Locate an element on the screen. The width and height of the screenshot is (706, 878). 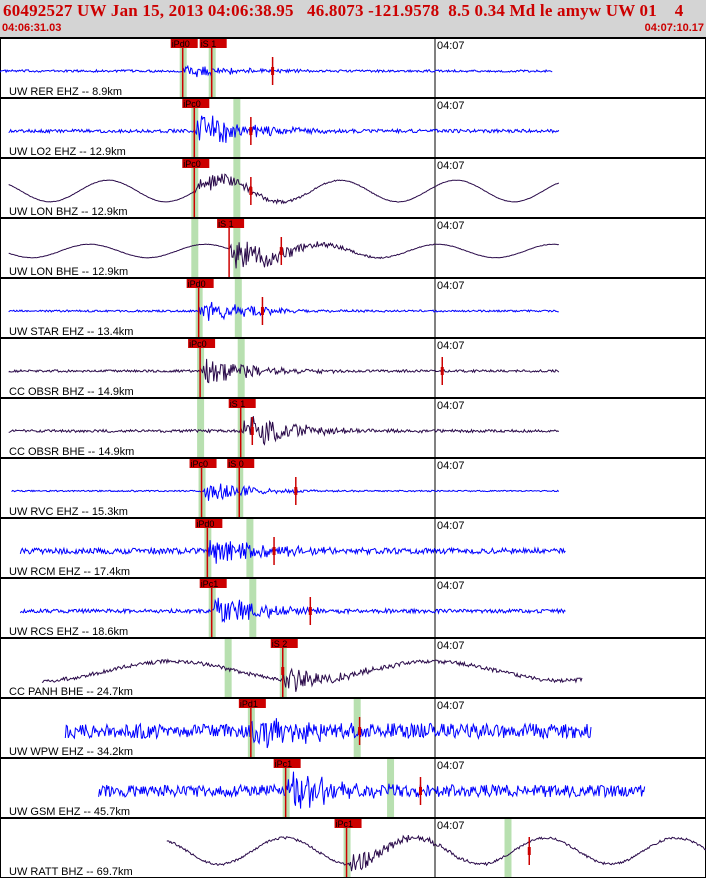
trace-panel: 04:07 iPd0 iS 1 UW RER EHZ -- 8.9km is located at coordinates (353, 68).